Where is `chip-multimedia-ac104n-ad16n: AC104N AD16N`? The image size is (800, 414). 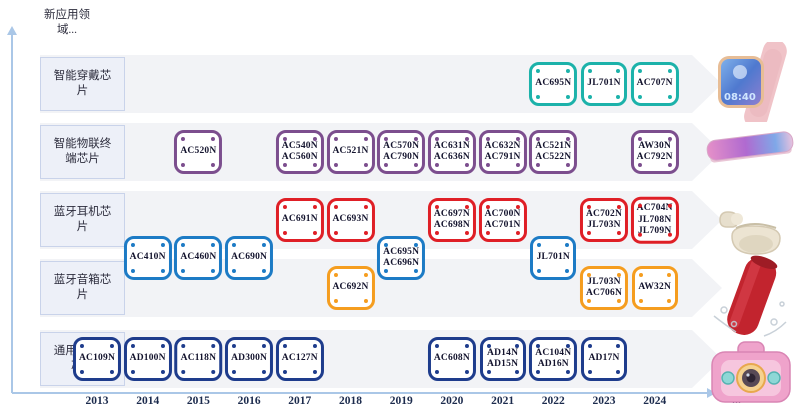
chip-multimedia-ac104n-ad16n: AC104N AD16N is located at coordinates (553, 359).